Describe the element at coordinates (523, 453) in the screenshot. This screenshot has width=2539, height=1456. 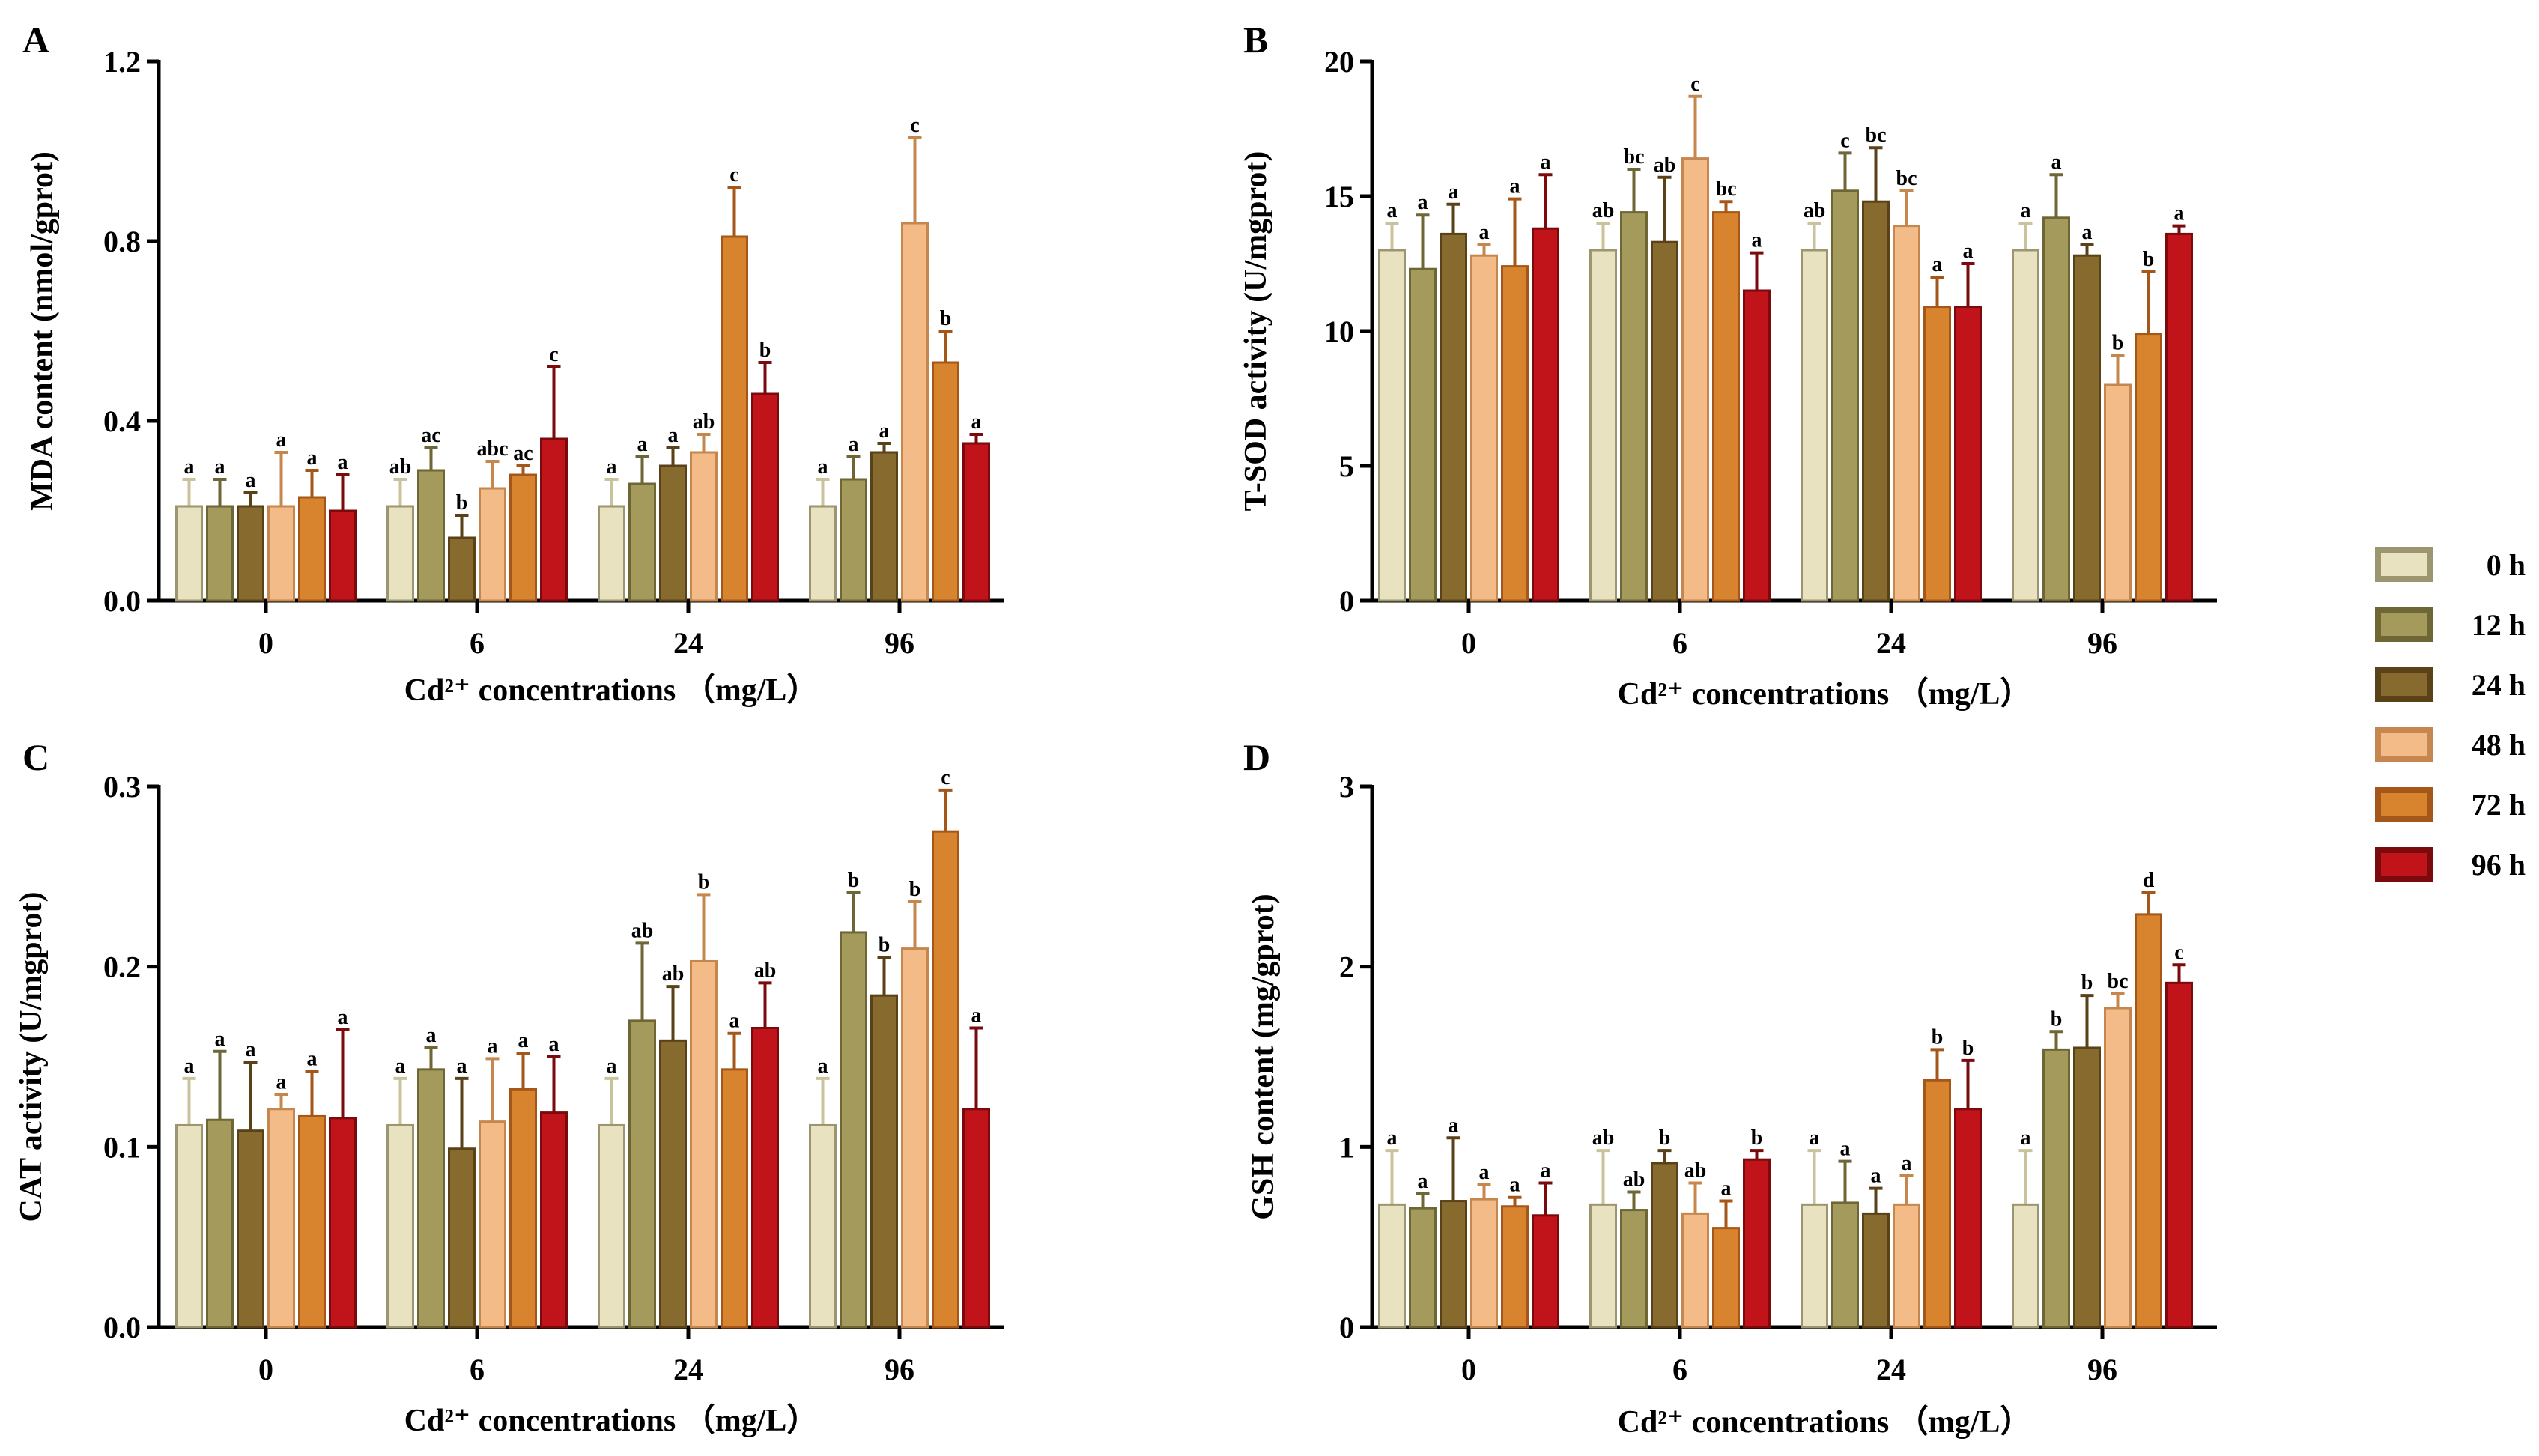
I see `significance-label: ac` at that location.